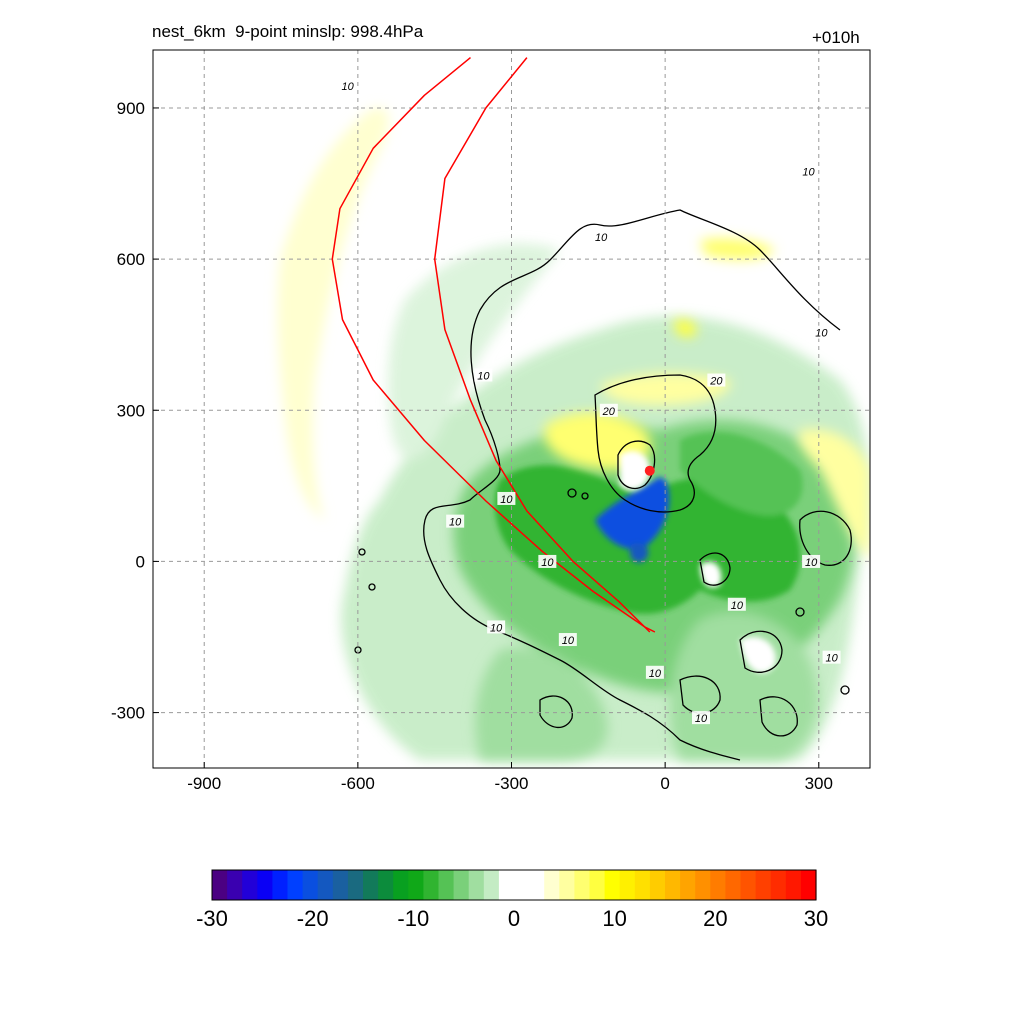 The width and height of the screenshot is (1024, 1024). What do you see at coordinates (715, 918) in the screenshot?
I see `colorbar-tick-label: 20` at bounding box center [715, 918].